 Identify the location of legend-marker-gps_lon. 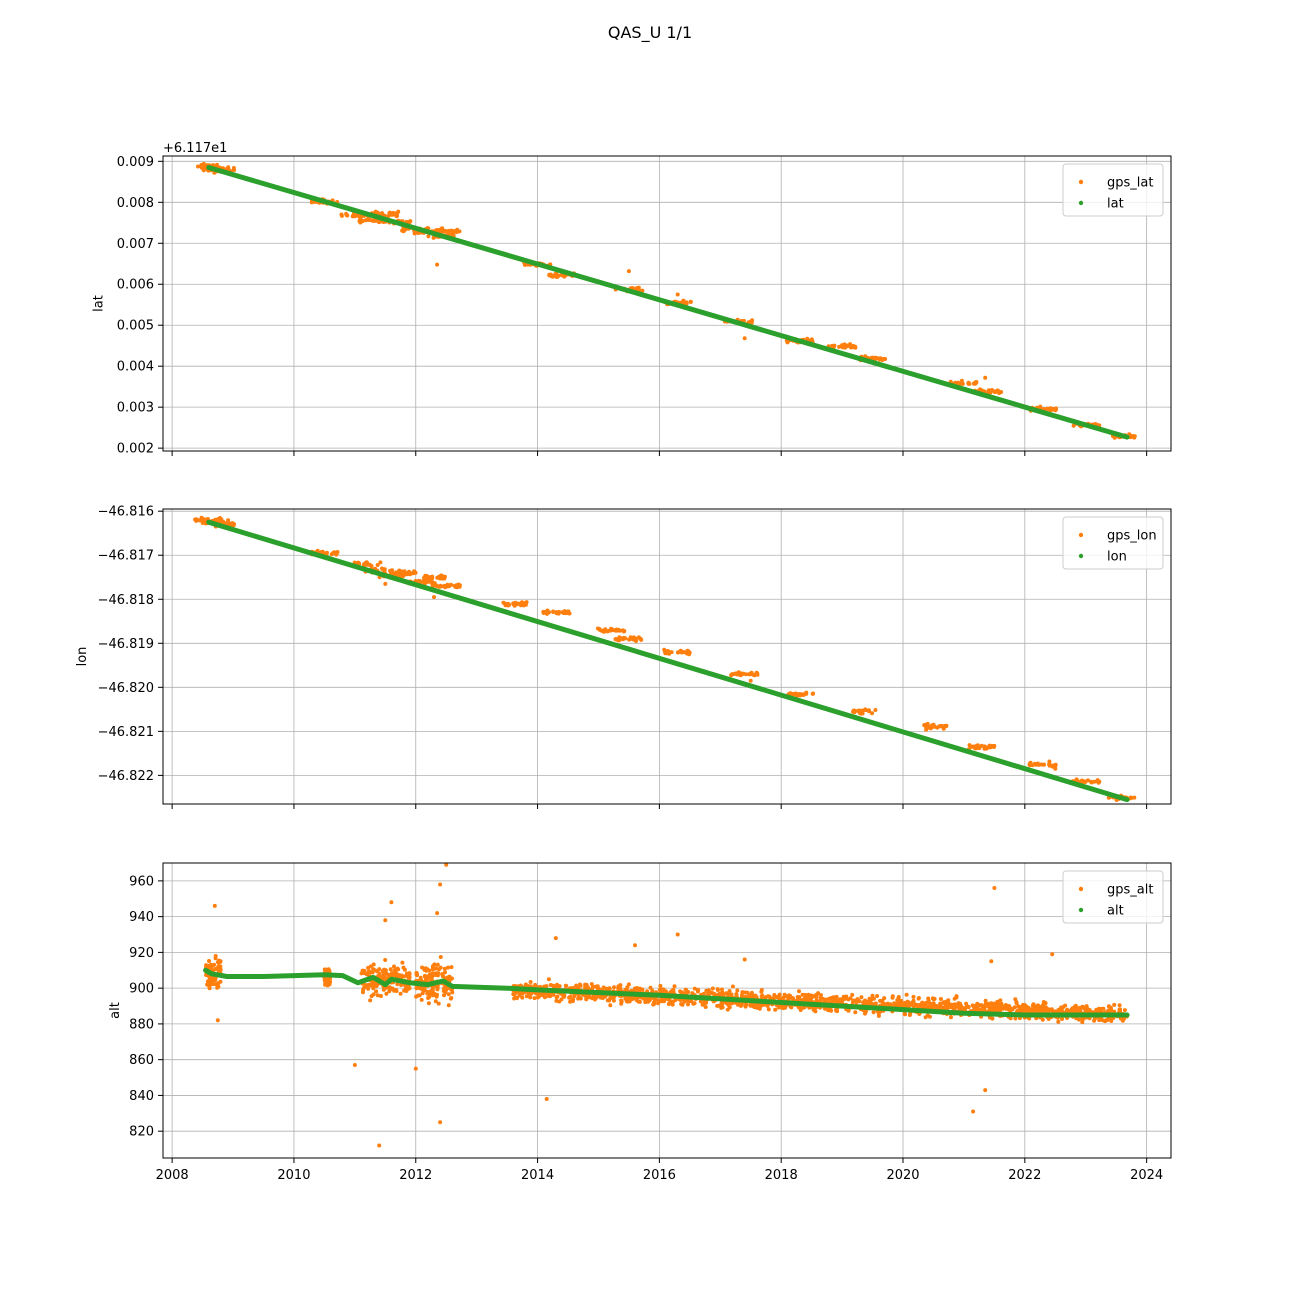
(1081, 535).